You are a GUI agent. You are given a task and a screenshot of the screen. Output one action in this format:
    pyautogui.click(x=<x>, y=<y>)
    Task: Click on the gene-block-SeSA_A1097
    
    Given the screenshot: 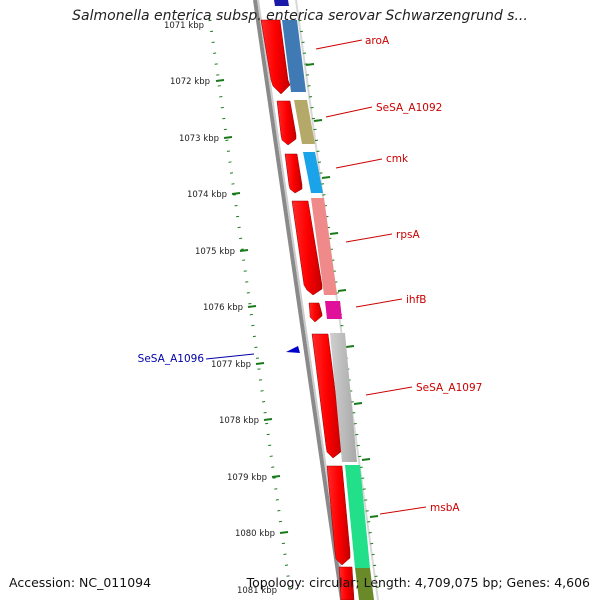 What is the action you would take?
    pyautogui.click(x=343, y=397)
    